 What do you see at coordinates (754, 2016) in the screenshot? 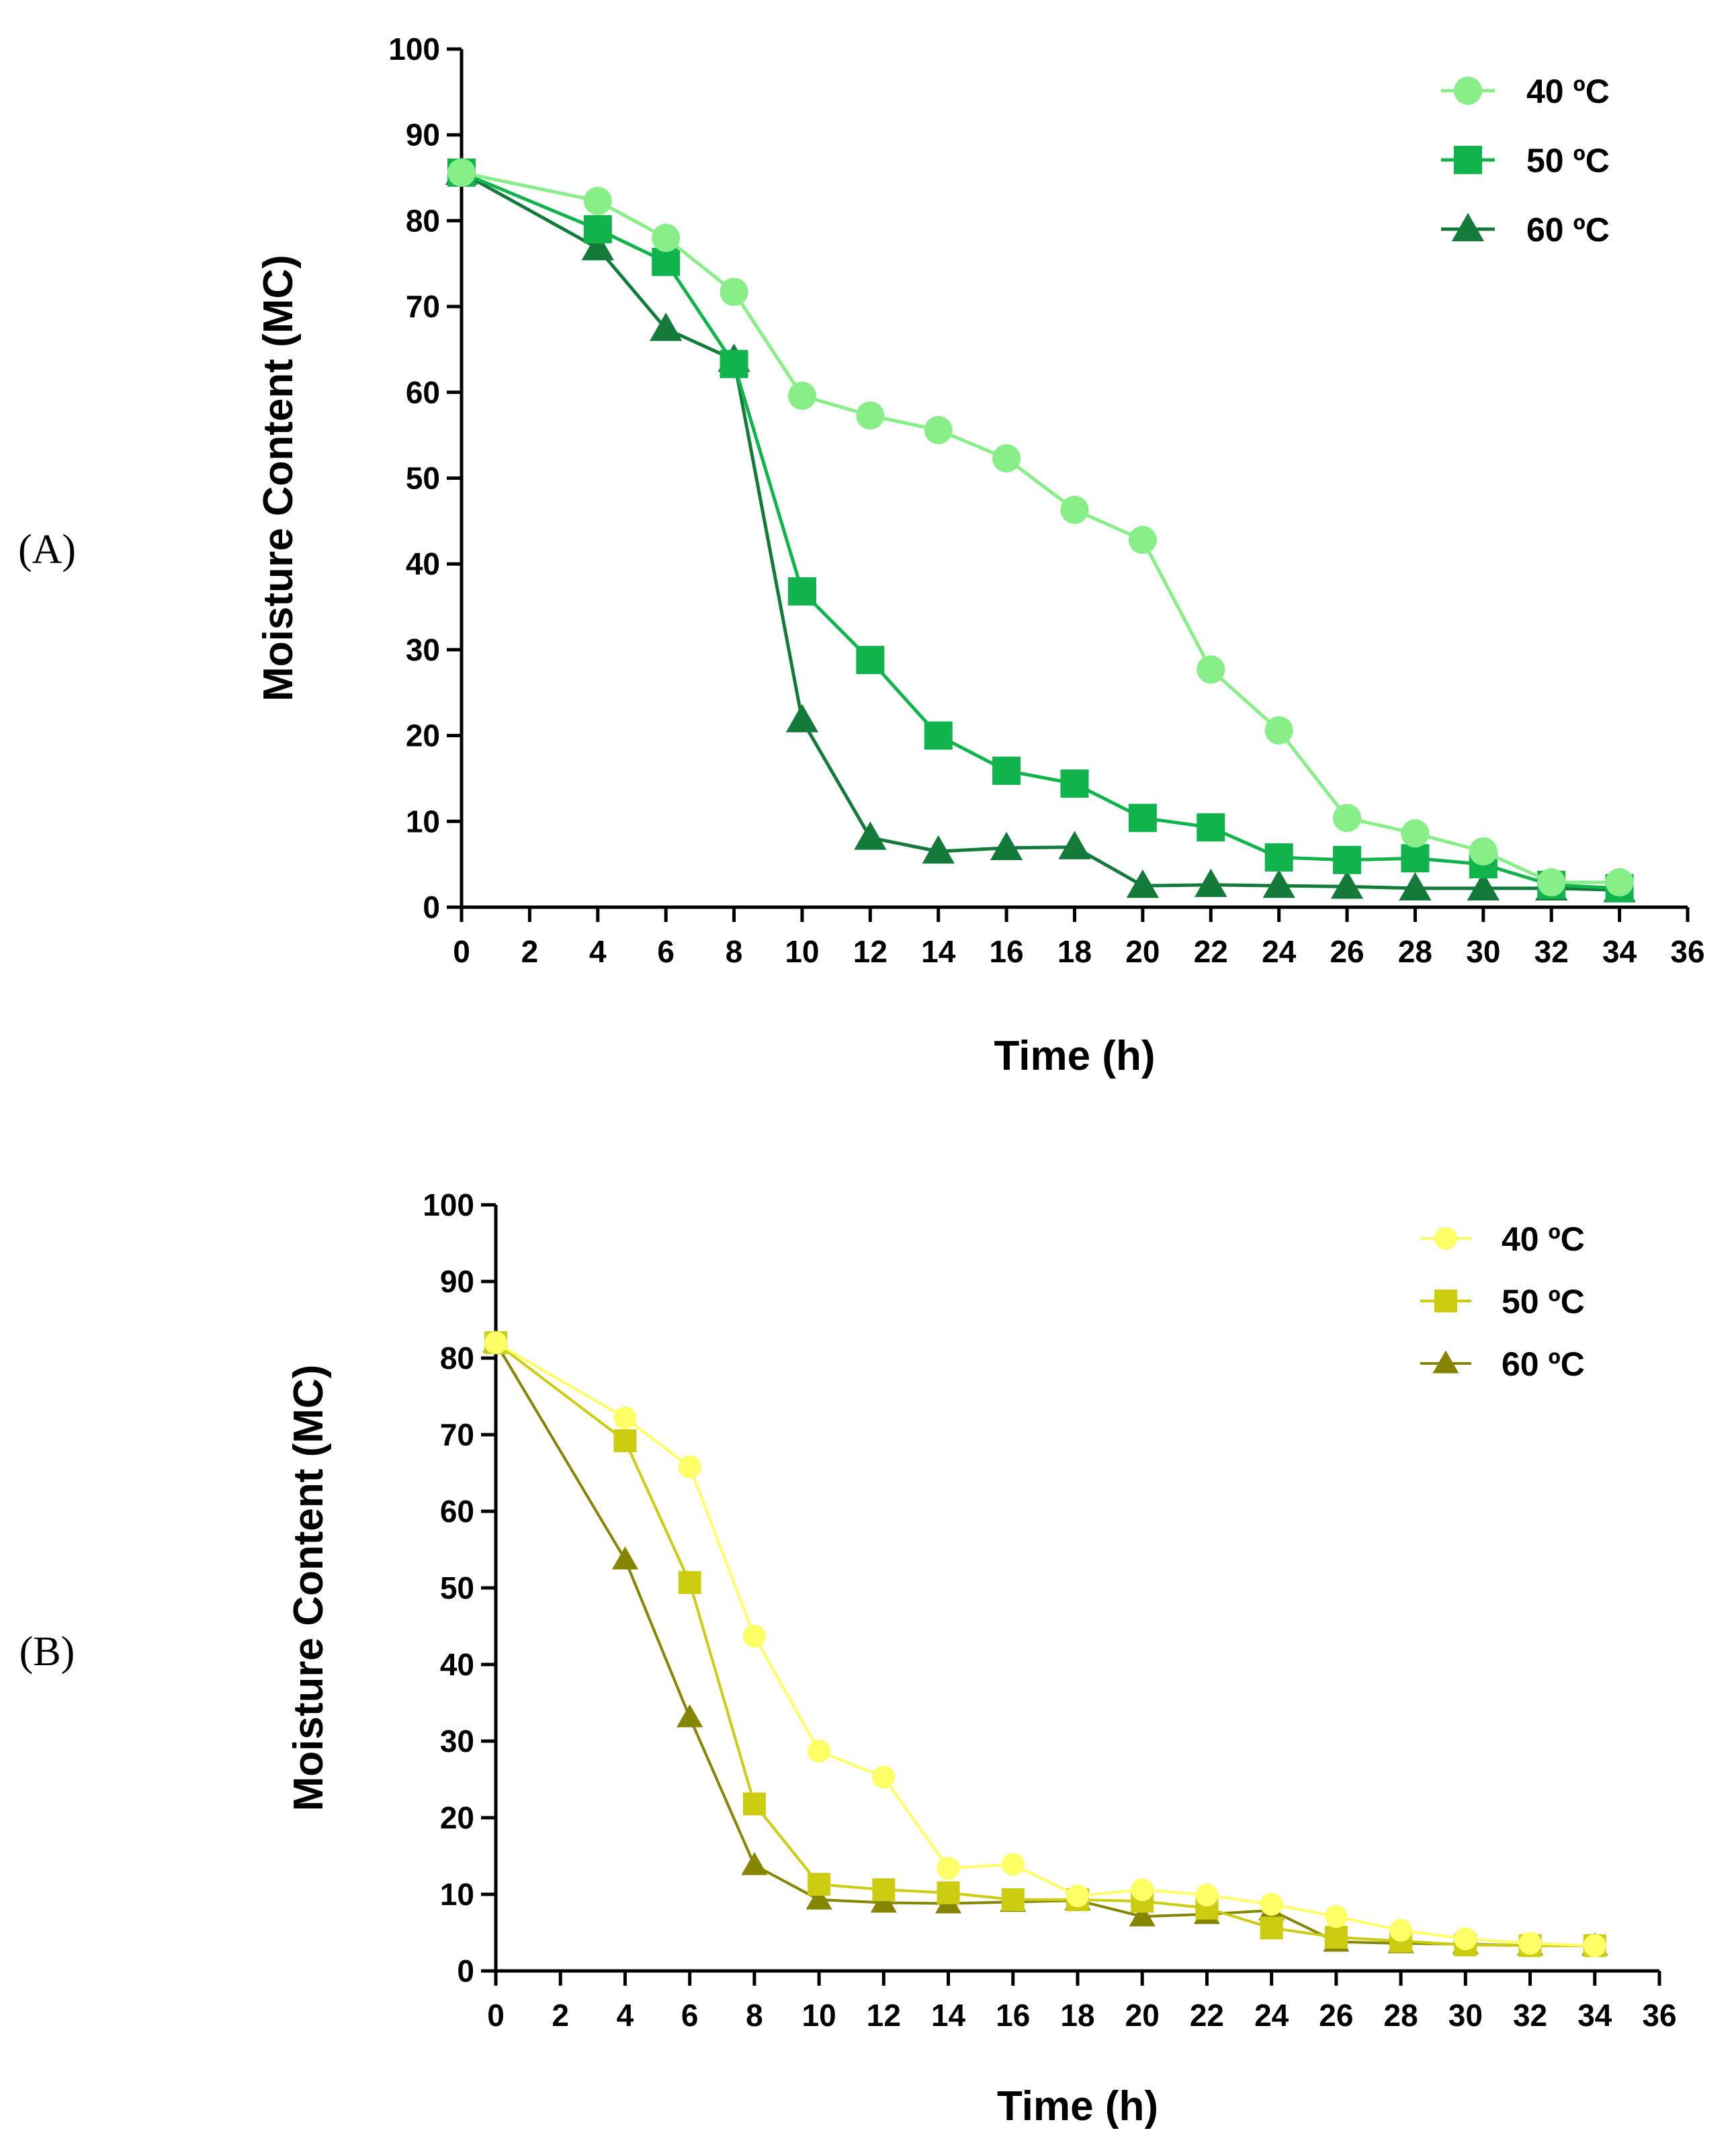
I see `x-tick-label: 8` at bounding box center [754, 2016].